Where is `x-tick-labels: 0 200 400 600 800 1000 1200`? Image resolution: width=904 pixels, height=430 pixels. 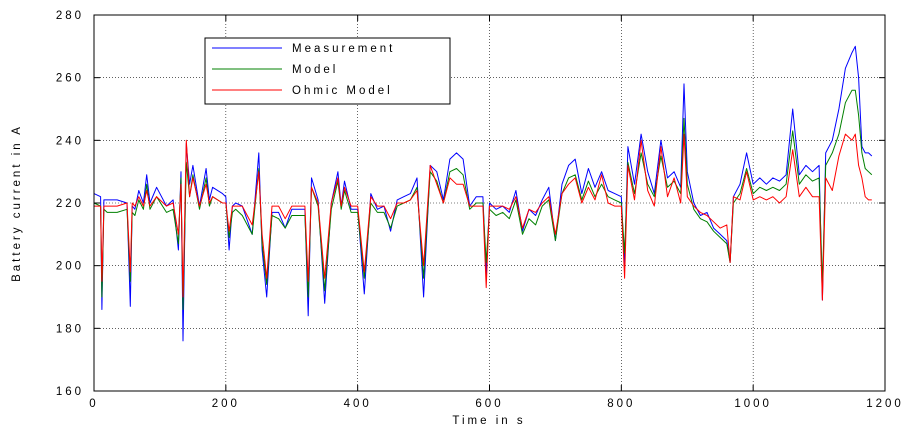
x-tick-labels: 0 200 400 600 800 1000 1200 is located at coordinates (496, 404).